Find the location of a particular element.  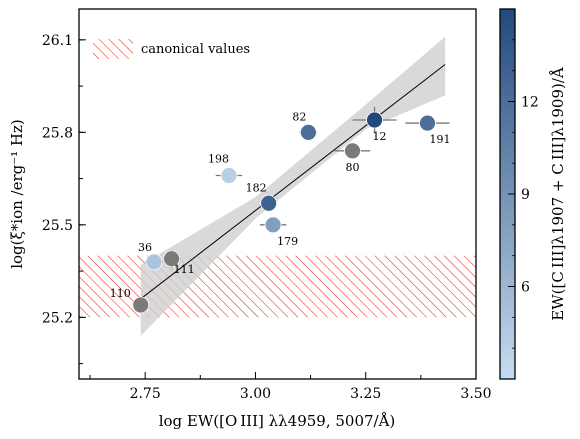

x-axis-label: log EW([O III] λλ4959, 5007/Å) is located at coordinates (277, 421).